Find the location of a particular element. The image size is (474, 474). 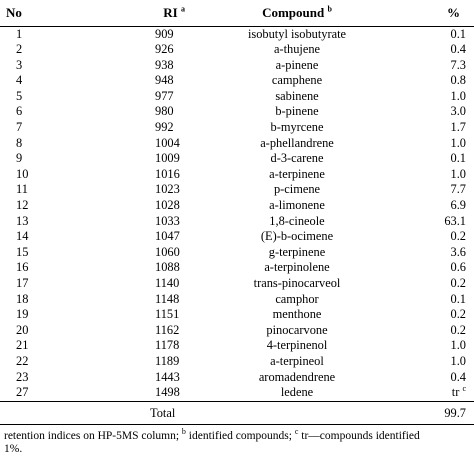

table-row: 20 1162 pinocarvone 0.2 is located at coordinates (237, 331).